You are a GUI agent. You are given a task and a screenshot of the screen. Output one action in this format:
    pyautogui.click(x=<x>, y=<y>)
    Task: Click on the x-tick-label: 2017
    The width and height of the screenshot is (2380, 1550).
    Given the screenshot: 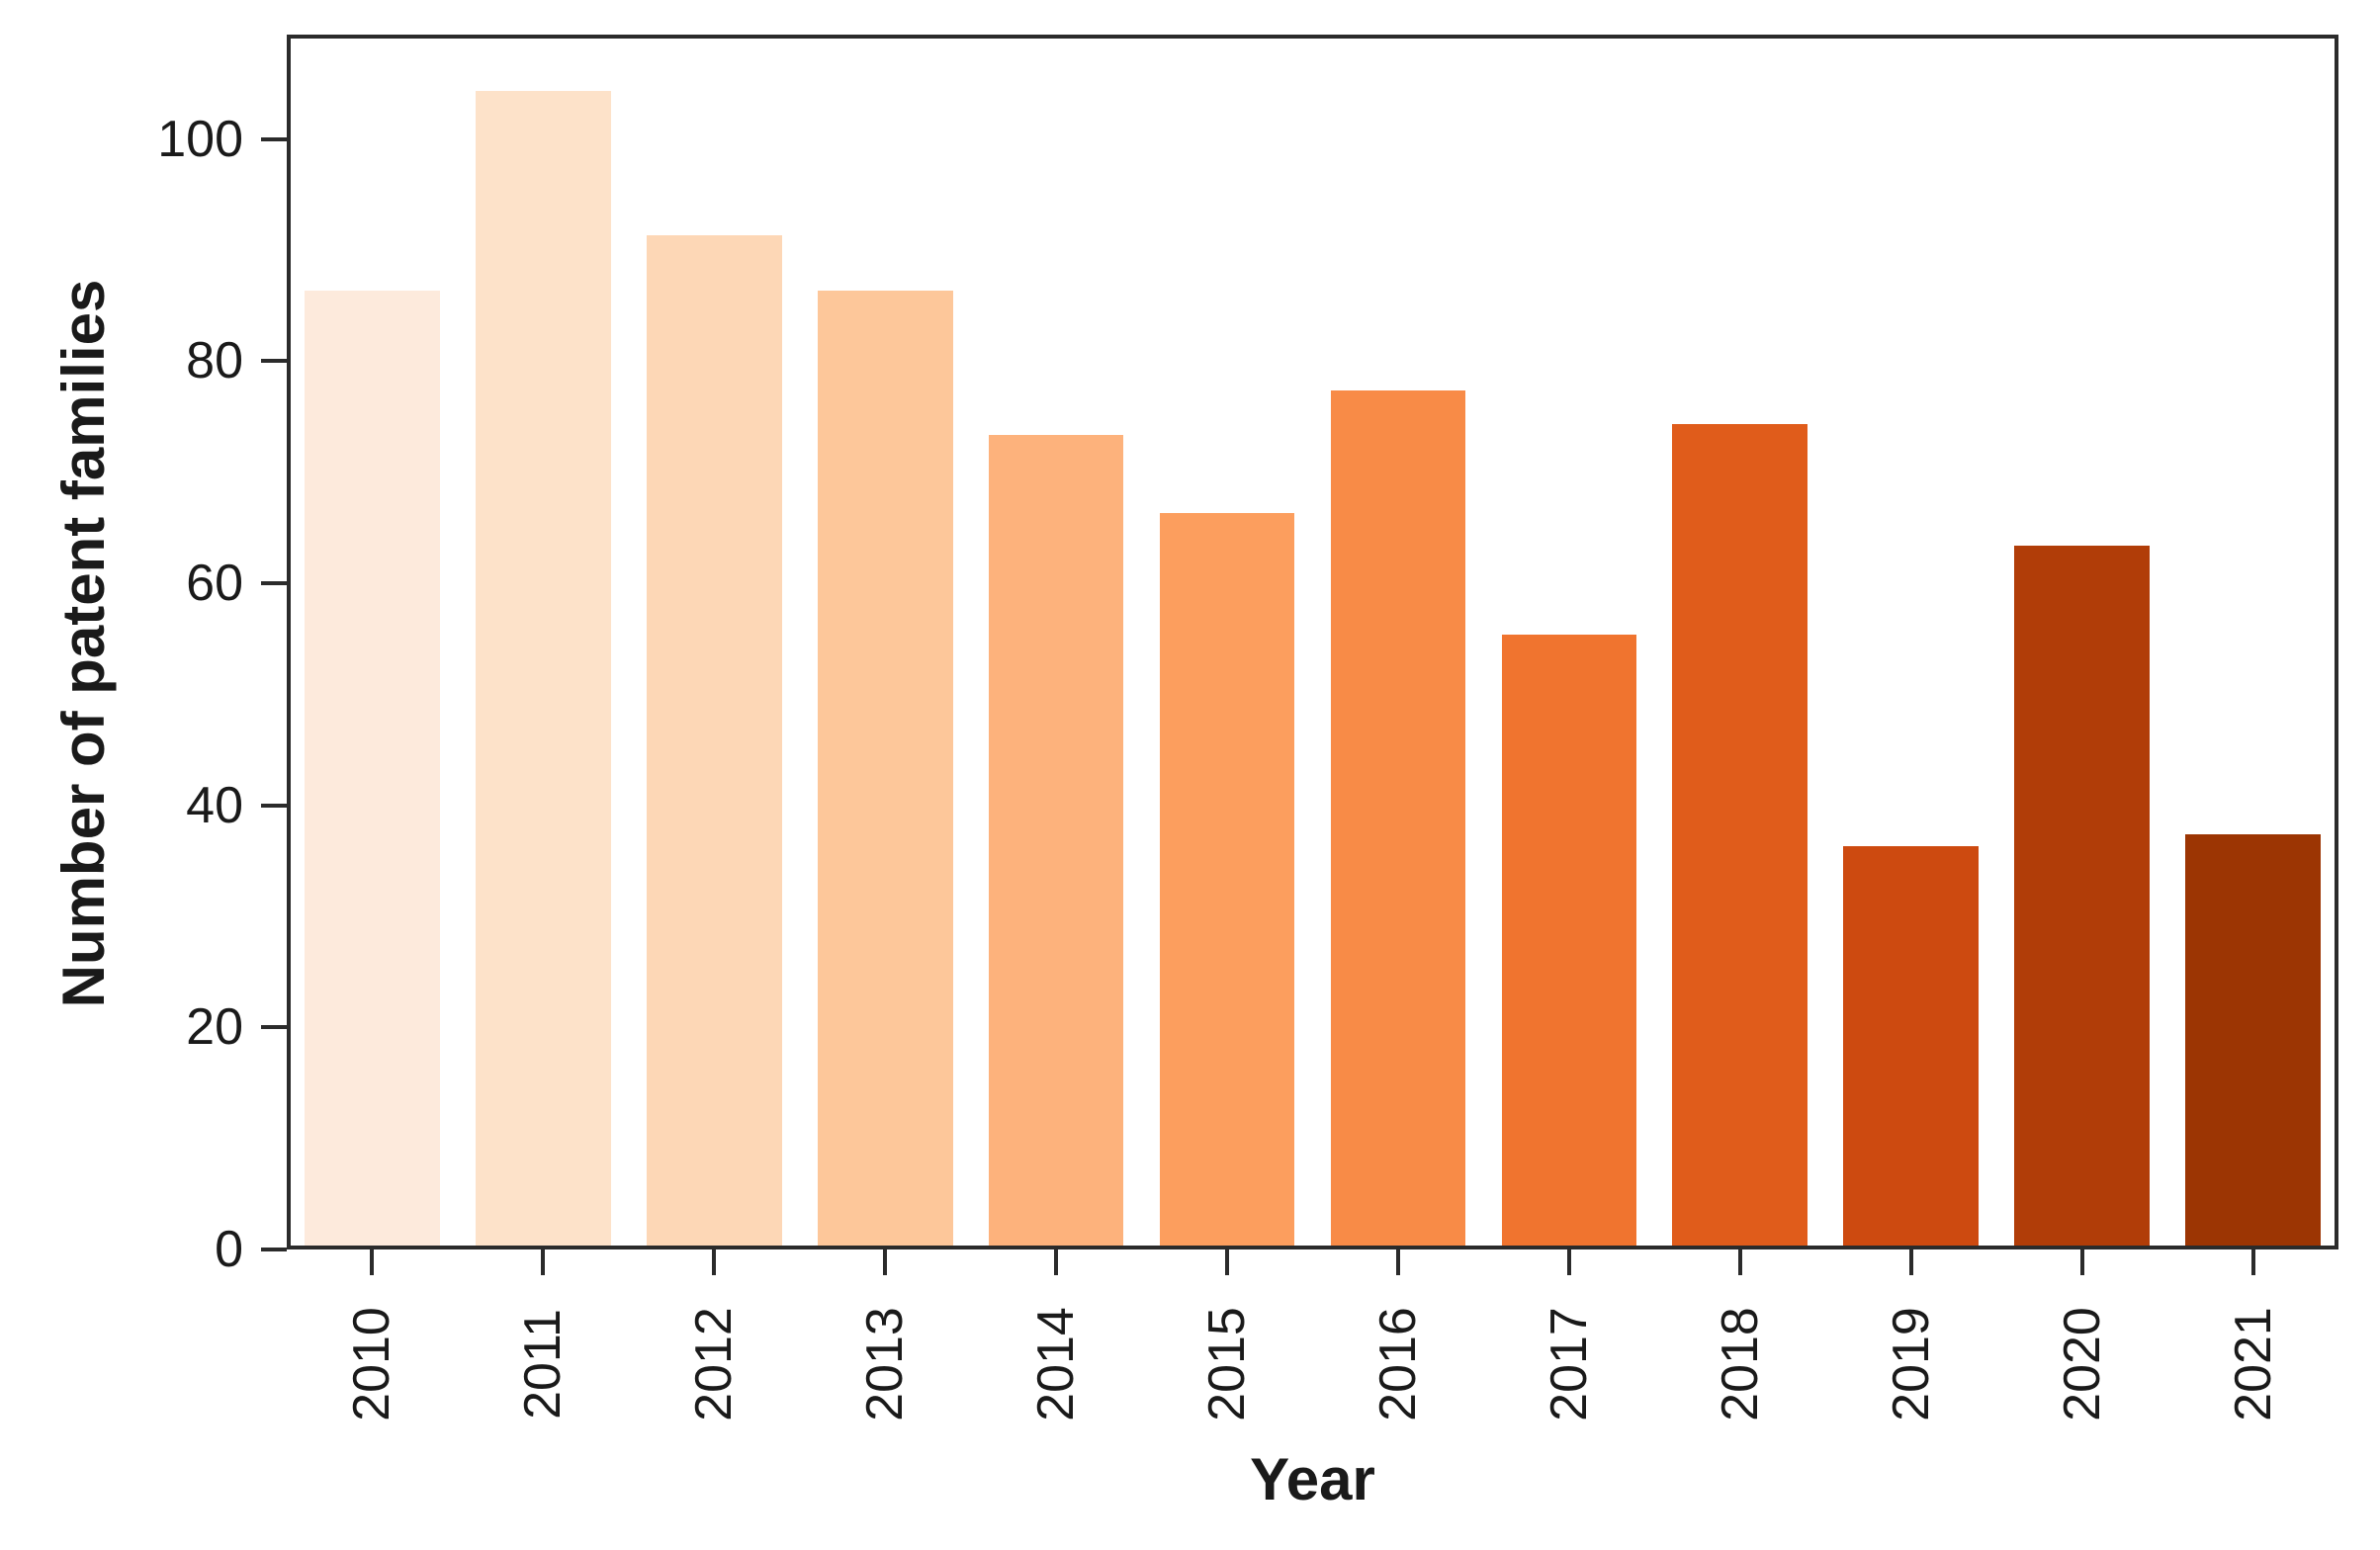 What is the action you would take?
    pyautogui.click(x=1569, y=1364)
    